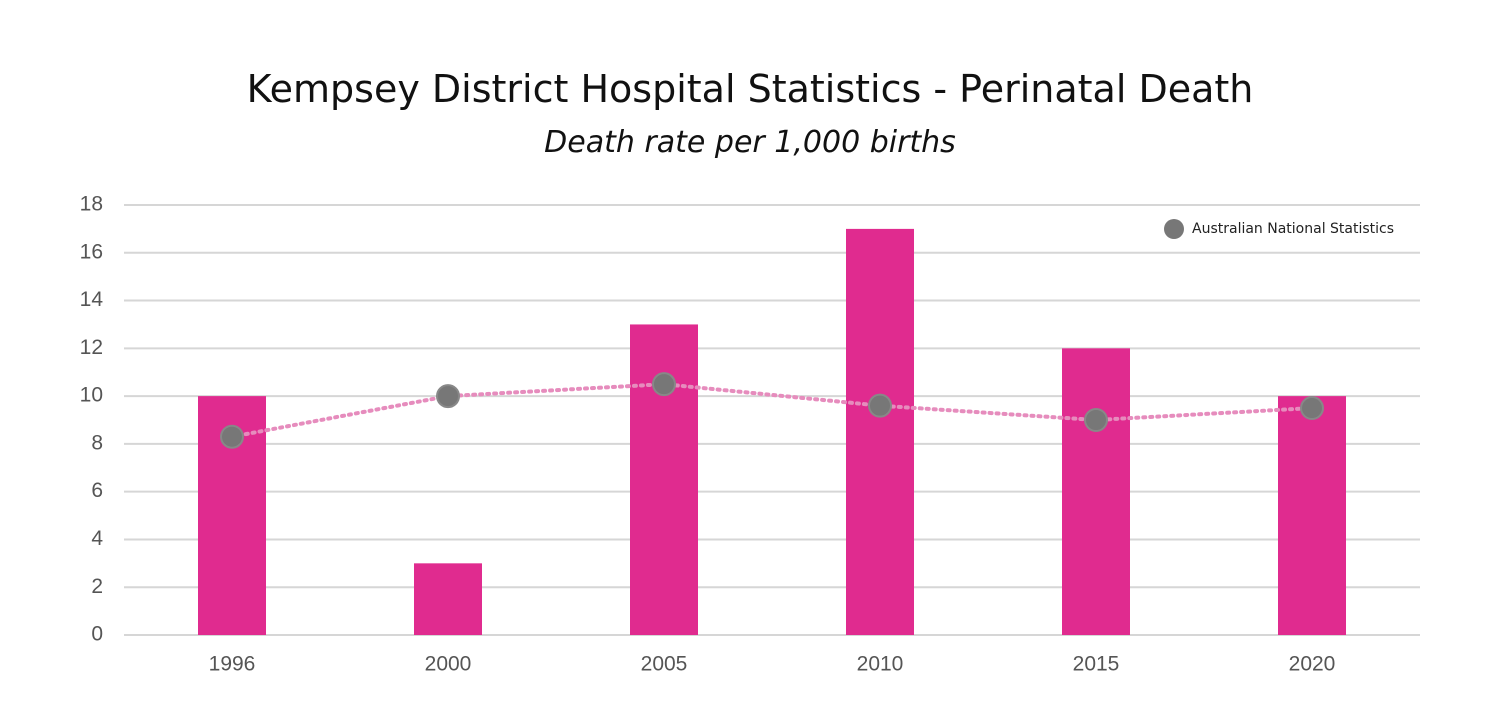 The height and width of the screenshot is (708, 1500). What do you see at coordinates (97, 442) in the screenshot?
I see `y-tick-label: 8` at bounding box center [97, 442].